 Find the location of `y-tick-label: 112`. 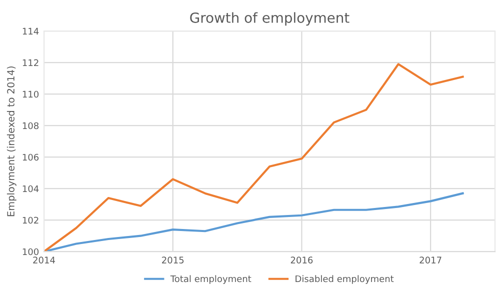

y-tick-label: 112 is located at coordinates (30, 62).